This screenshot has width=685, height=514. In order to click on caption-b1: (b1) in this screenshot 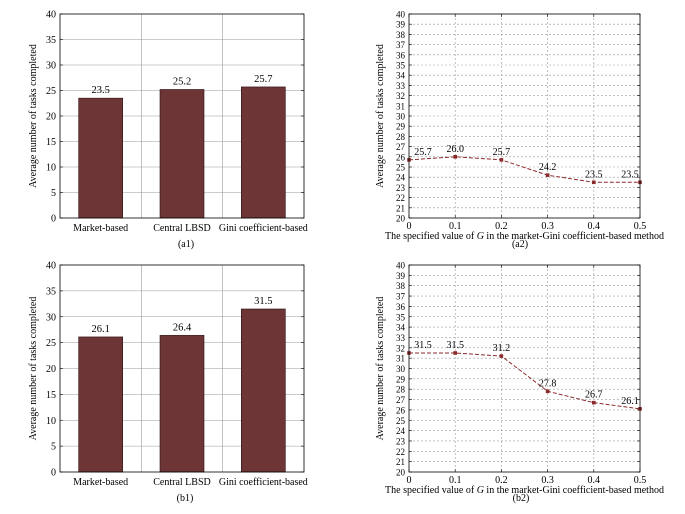, I will do `click(185, 498)`.